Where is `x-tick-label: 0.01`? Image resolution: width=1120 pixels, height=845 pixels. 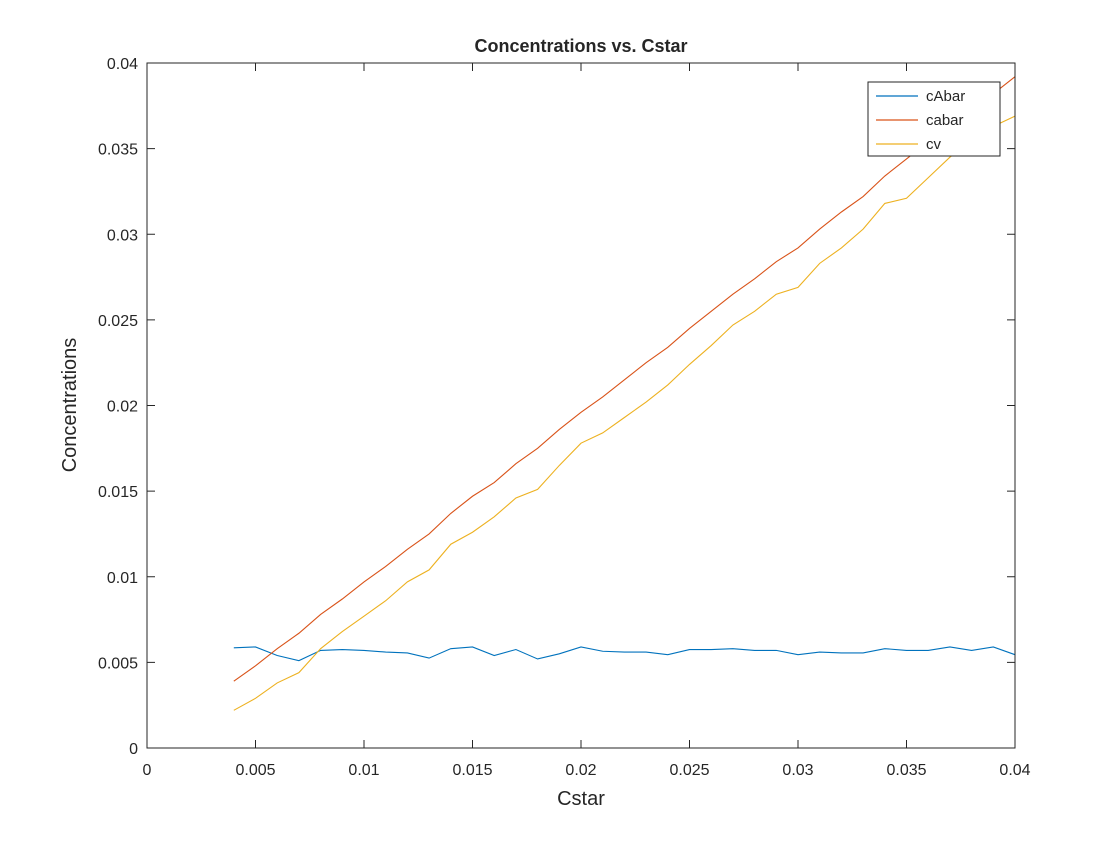
x-tick-label: 0.01 is located at coordinates (363, 770).